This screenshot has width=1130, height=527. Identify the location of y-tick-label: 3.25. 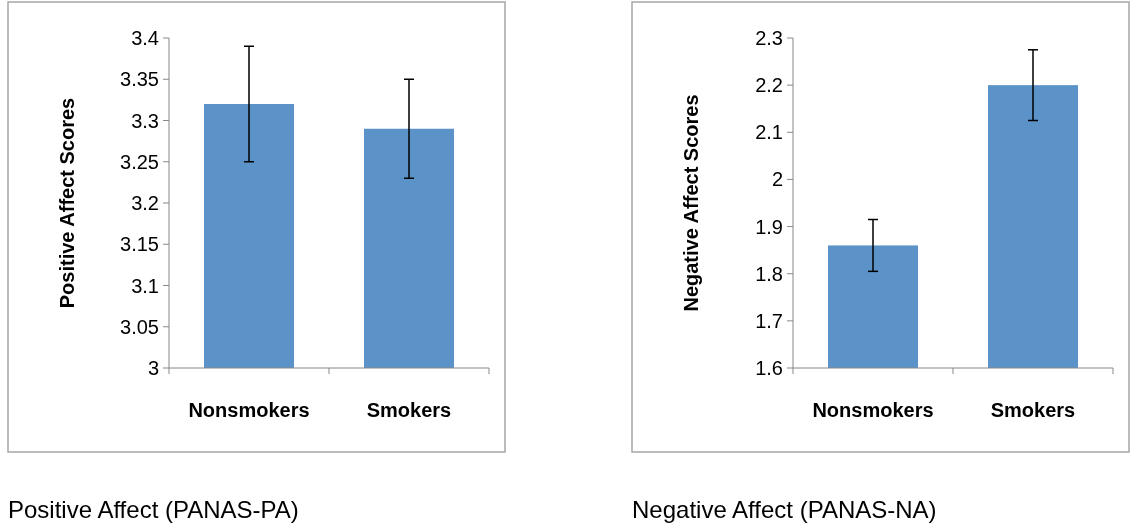
(139, 161).